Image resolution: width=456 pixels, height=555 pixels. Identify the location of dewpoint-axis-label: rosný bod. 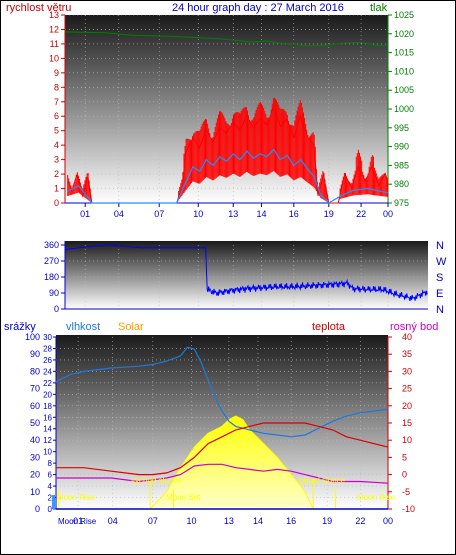
(414, 327).